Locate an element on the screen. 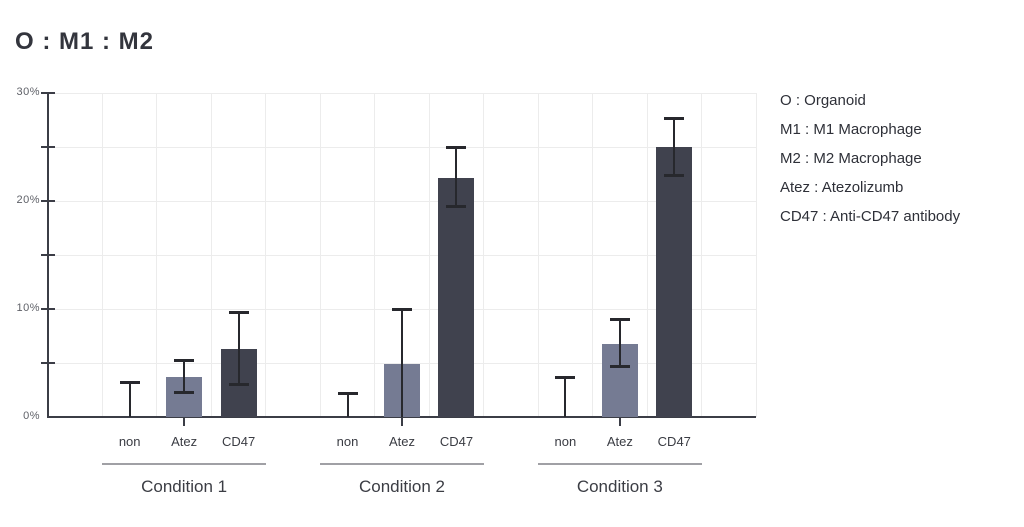 This screenshot has height=527, width=1024. legend-item-m2: M2 : M2 Macrophage is located at coordinates (851, 158).